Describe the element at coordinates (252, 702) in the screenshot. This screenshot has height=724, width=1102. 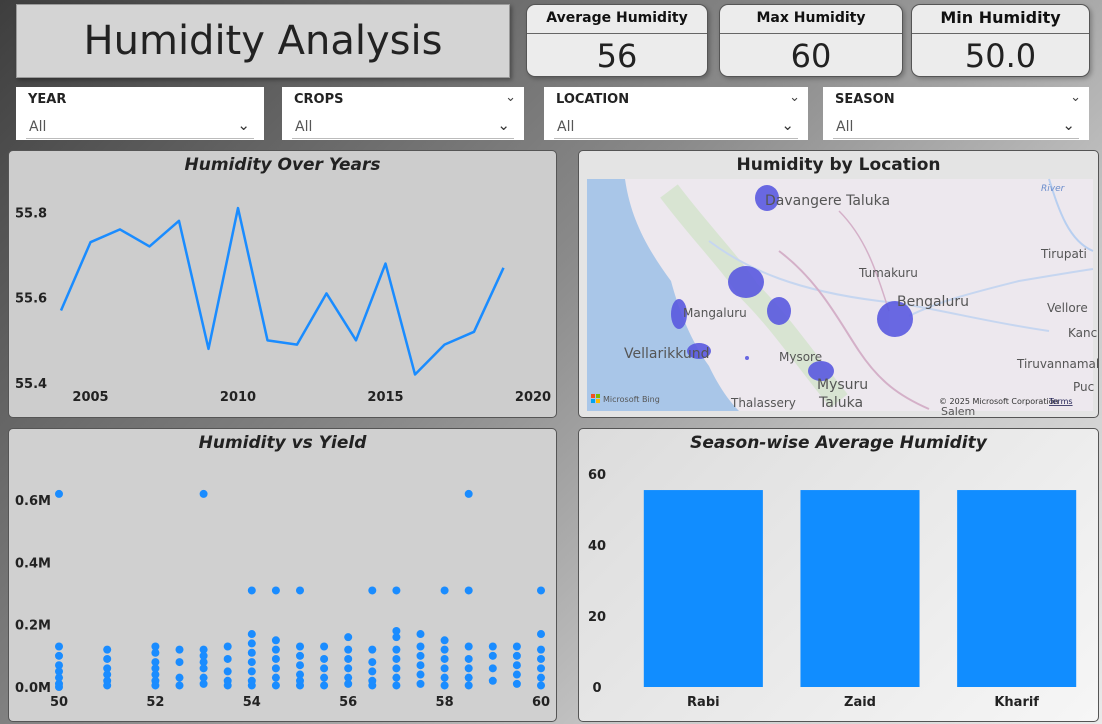
I see `x-tick-label: 54` at that location.